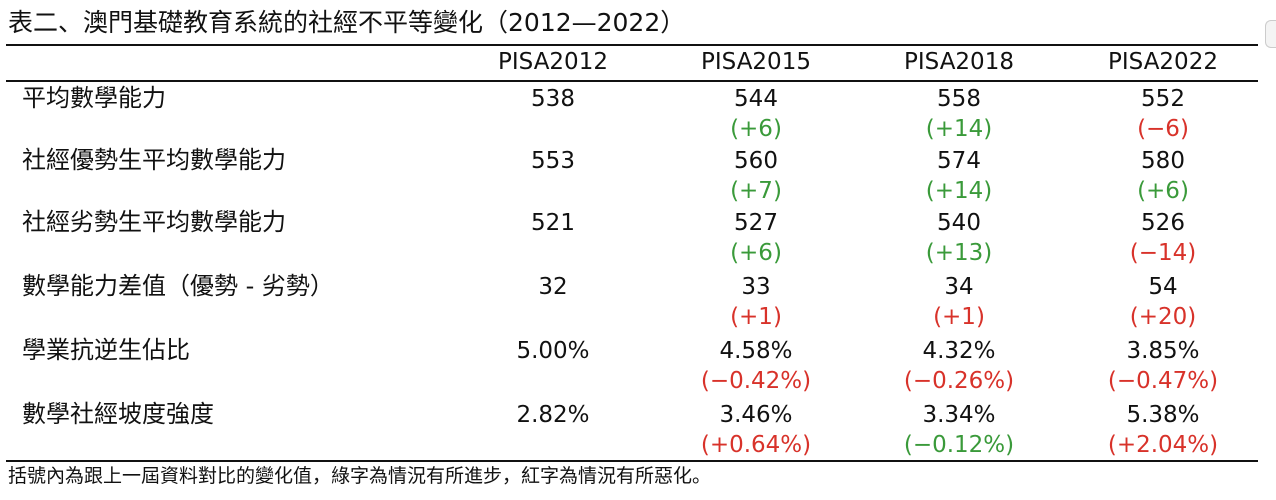  Describe the element at coordinates (756, 381) in the screenshot. I see `cell-change: (−0.42%)` at that location.